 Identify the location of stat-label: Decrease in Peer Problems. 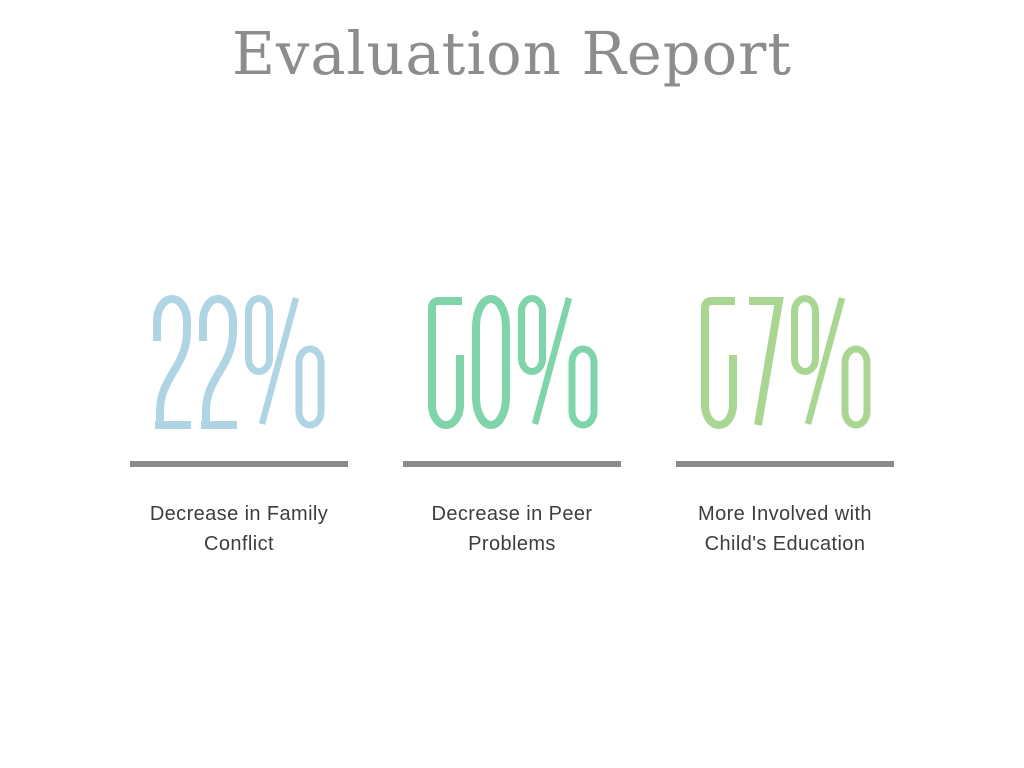
(512, 529).